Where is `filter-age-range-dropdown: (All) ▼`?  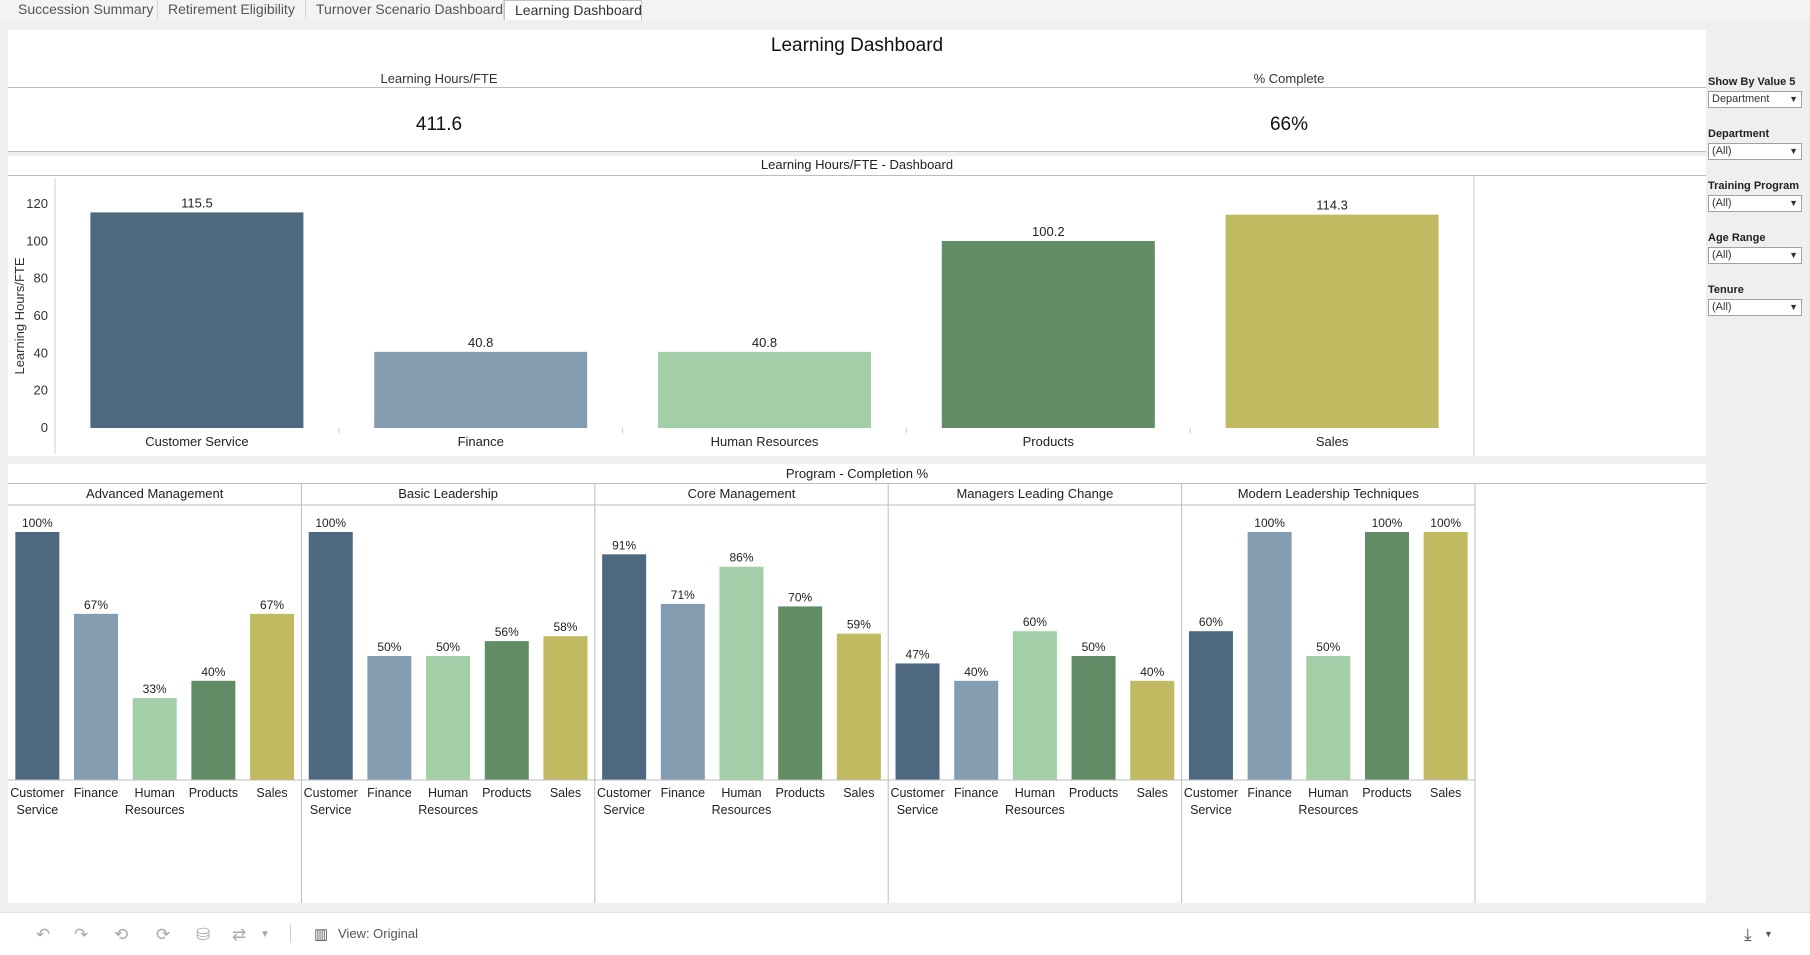
filter-age-range-dropdown: (All) ▼ is located at coordinates (1755, 255).